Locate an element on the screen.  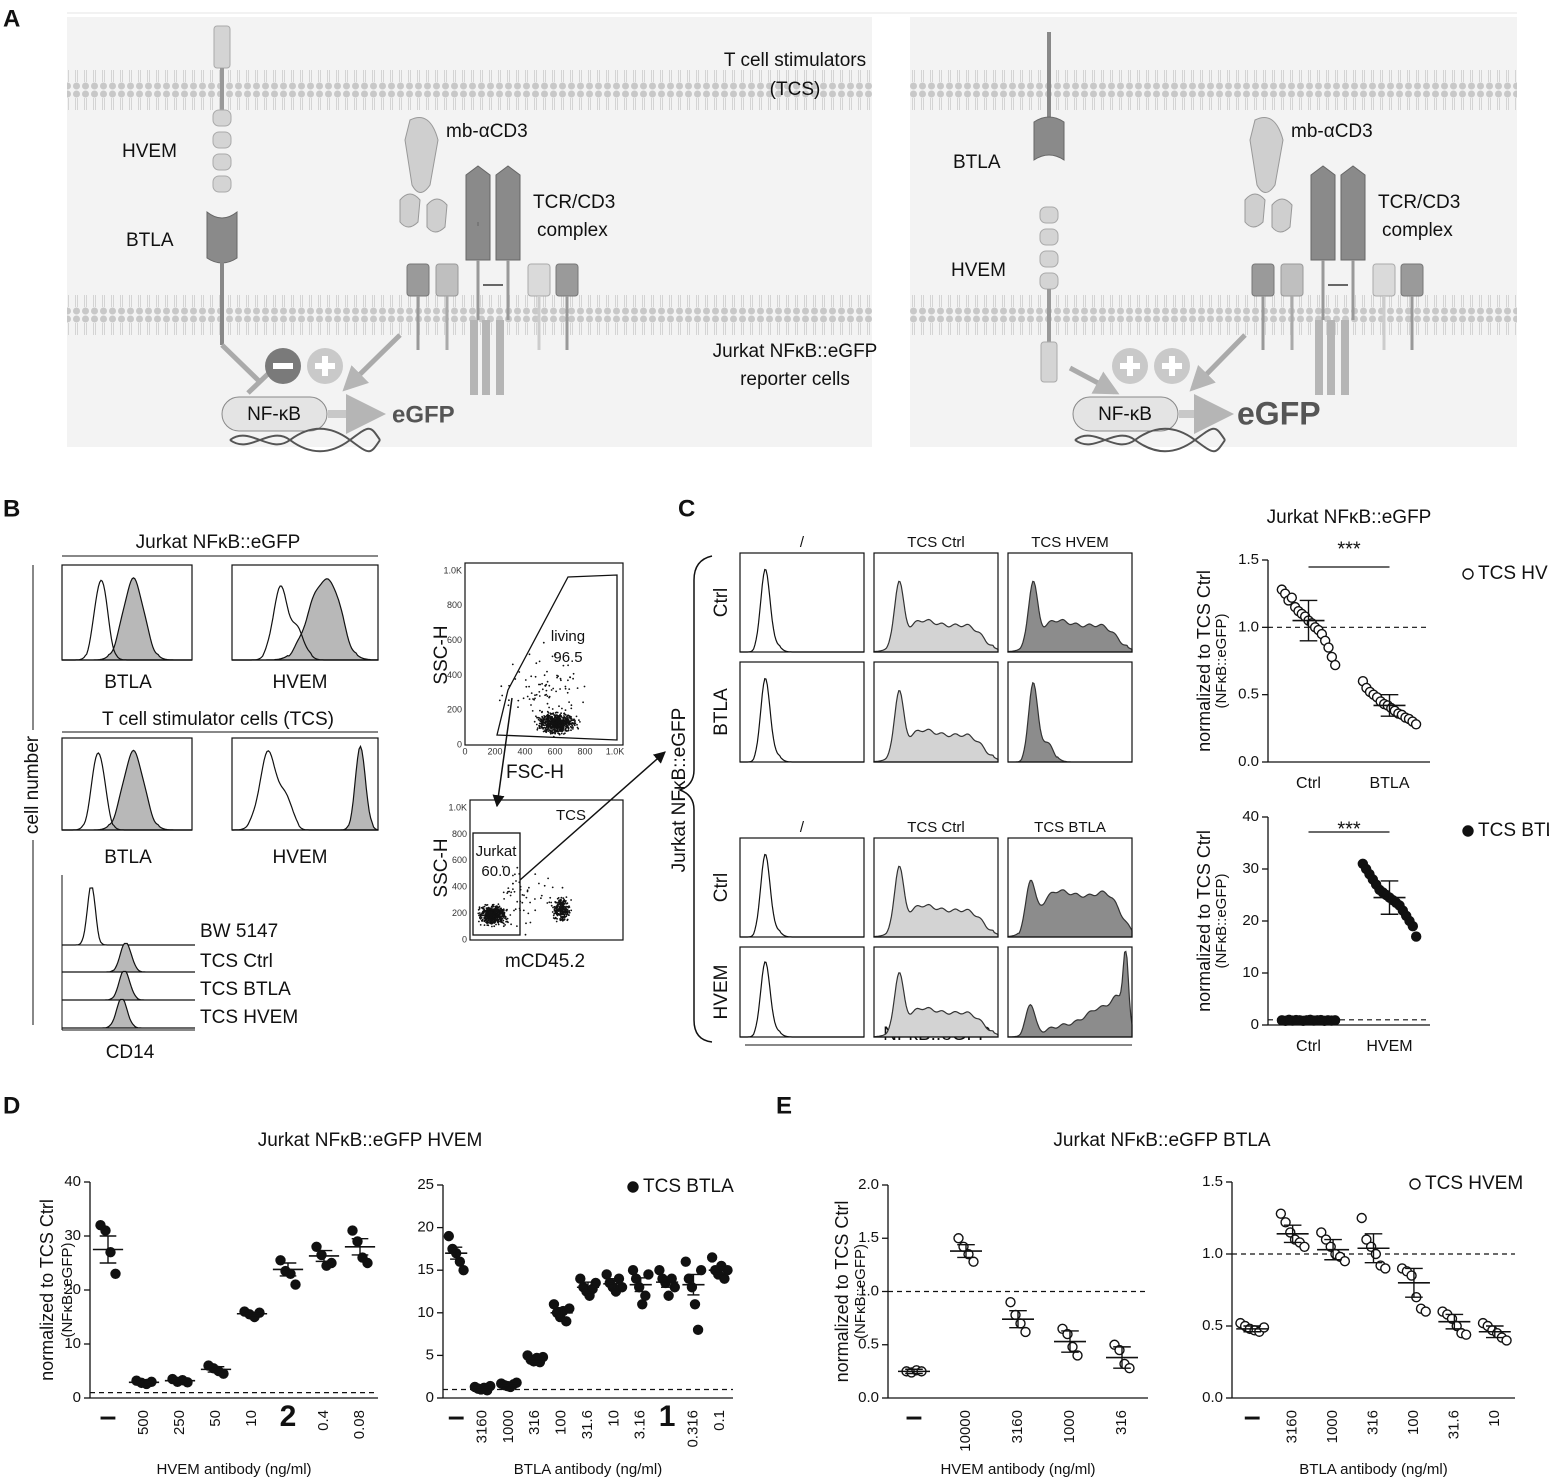
y-tick-label: 1.5 is located at coordinates (1248, 559).